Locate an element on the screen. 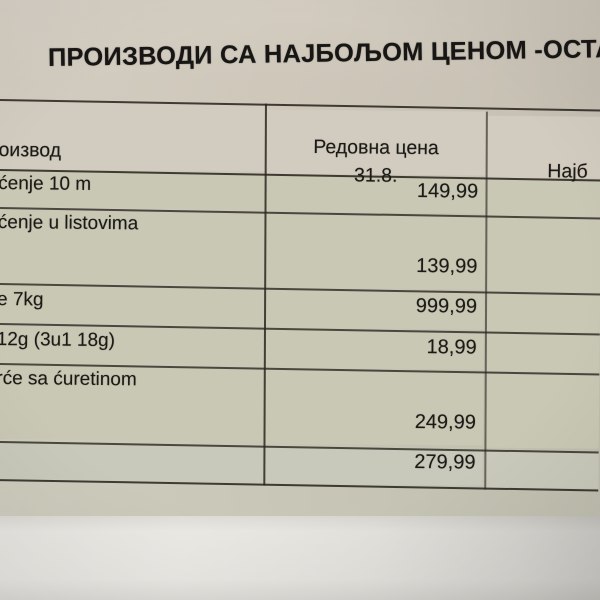 This screenshot has width=600, height=600. regular-price-6: 279,99 is located at coordinates (445, 462).